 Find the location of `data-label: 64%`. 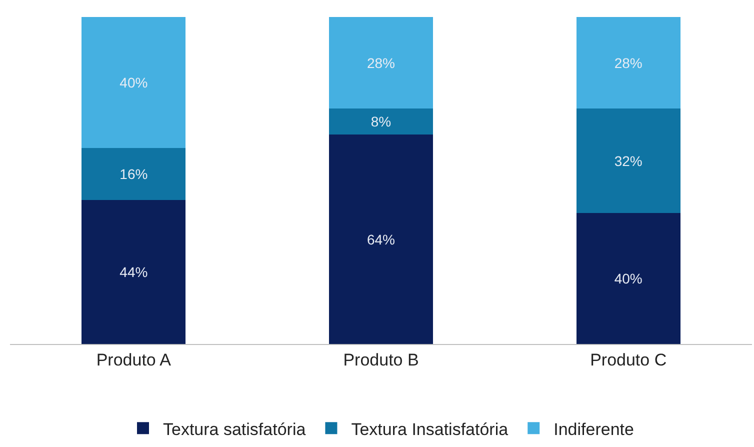

data-label: 64% is located at coordinates (381, 239).